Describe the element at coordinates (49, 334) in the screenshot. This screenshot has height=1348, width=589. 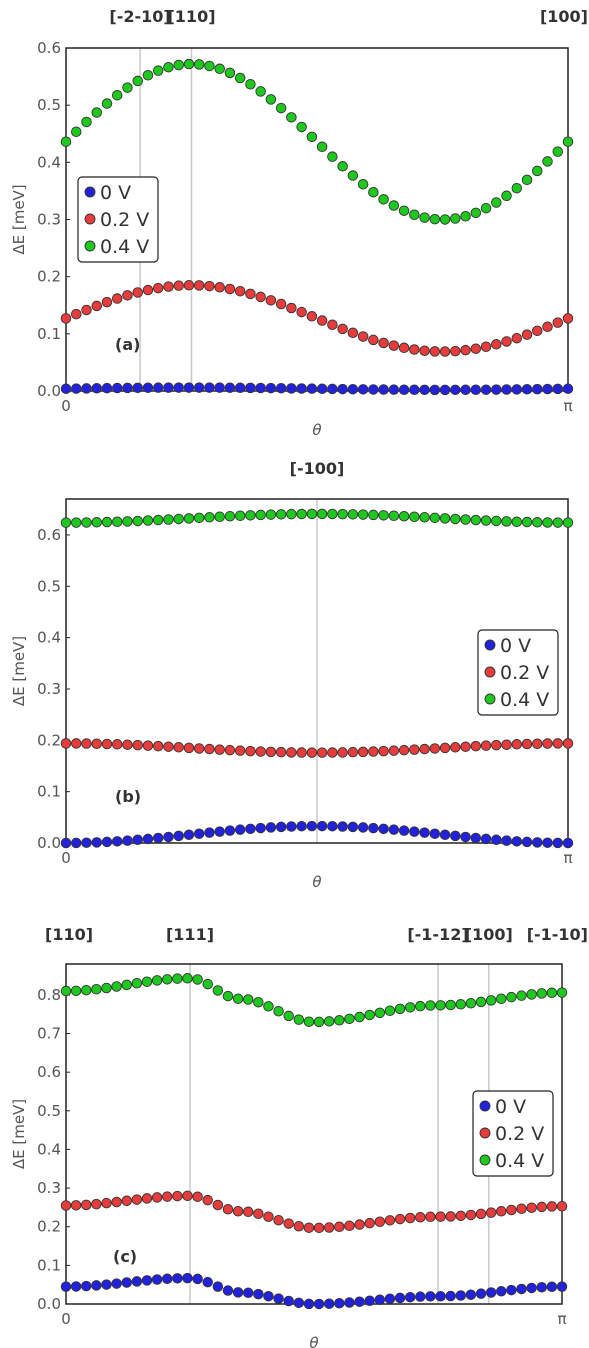
I see `y-tick-label: 0.1` at that location.